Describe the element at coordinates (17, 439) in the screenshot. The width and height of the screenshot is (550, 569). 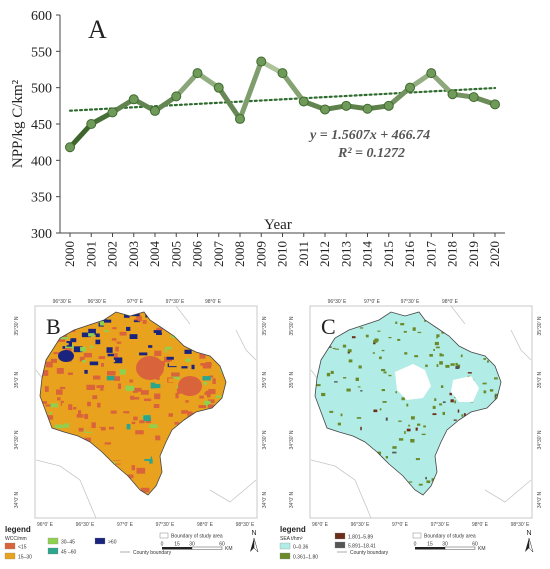
I see `left-tick-label: 34°30′ N` at that location.